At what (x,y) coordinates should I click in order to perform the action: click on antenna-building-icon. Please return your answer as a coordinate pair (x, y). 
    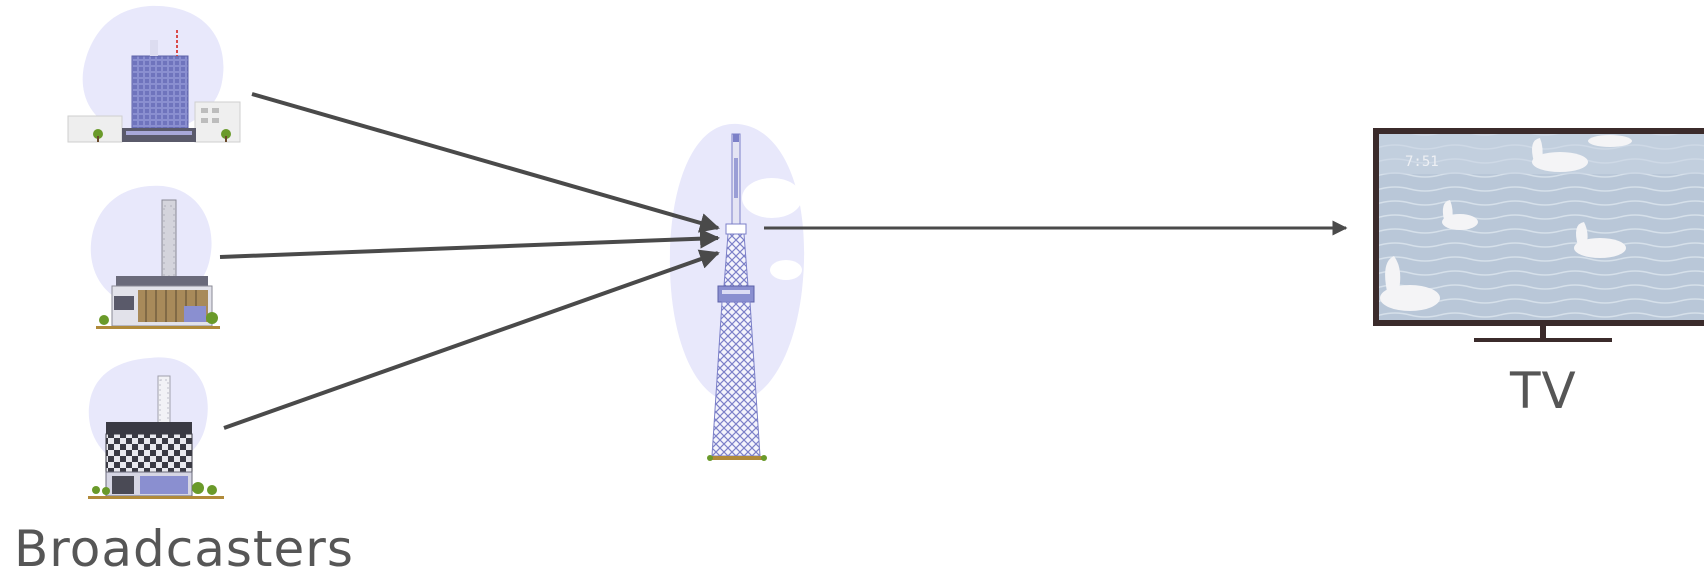
    Looking at the image, I should click on (155, 257).